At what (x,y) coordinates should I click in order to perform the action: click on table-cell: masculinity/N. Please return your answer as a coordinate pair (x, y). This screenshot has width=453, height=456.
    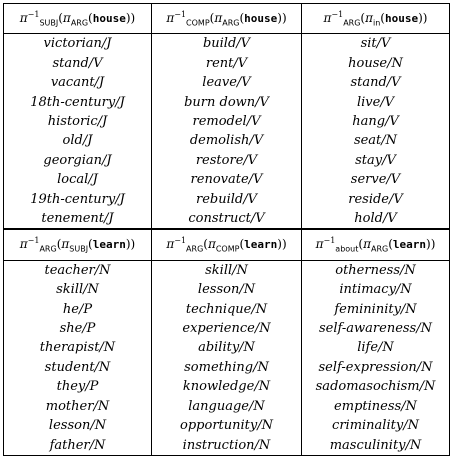
    Looking at the image, I should click on (375, 445).